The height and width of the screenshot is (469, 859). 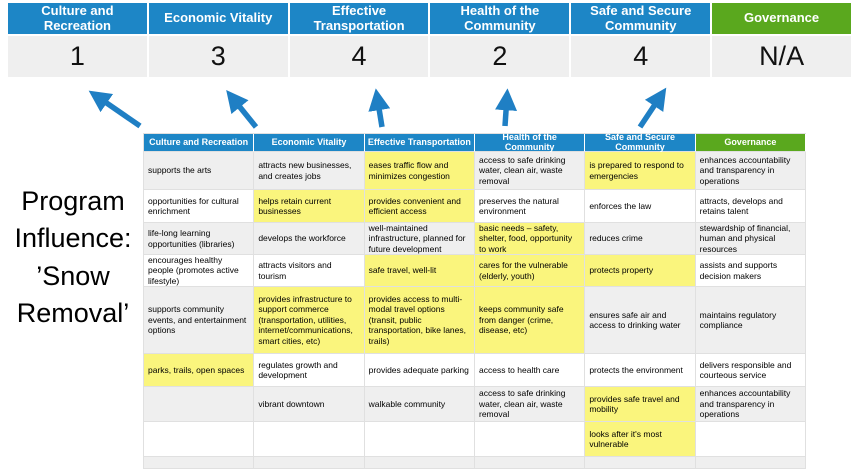 What do you see at coordinates (115, 109) in the screenshot?
I see `up-arrow-culture` at bounding box center [115, 109].